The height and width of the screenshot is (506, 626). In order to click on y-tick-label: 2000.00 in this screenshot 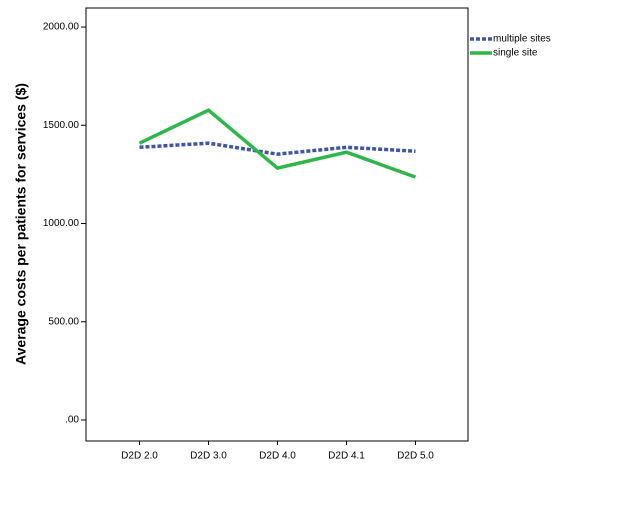, I will do `click(61, 27)`.